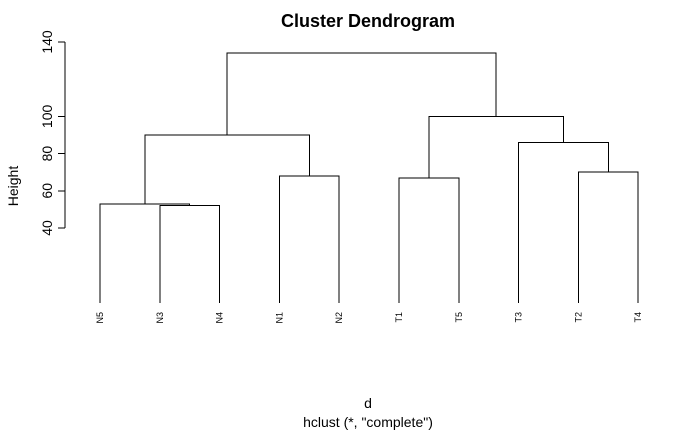 The image size is (700, 432). I want to click on leaf-label-T5: T5, so click(459, 317).